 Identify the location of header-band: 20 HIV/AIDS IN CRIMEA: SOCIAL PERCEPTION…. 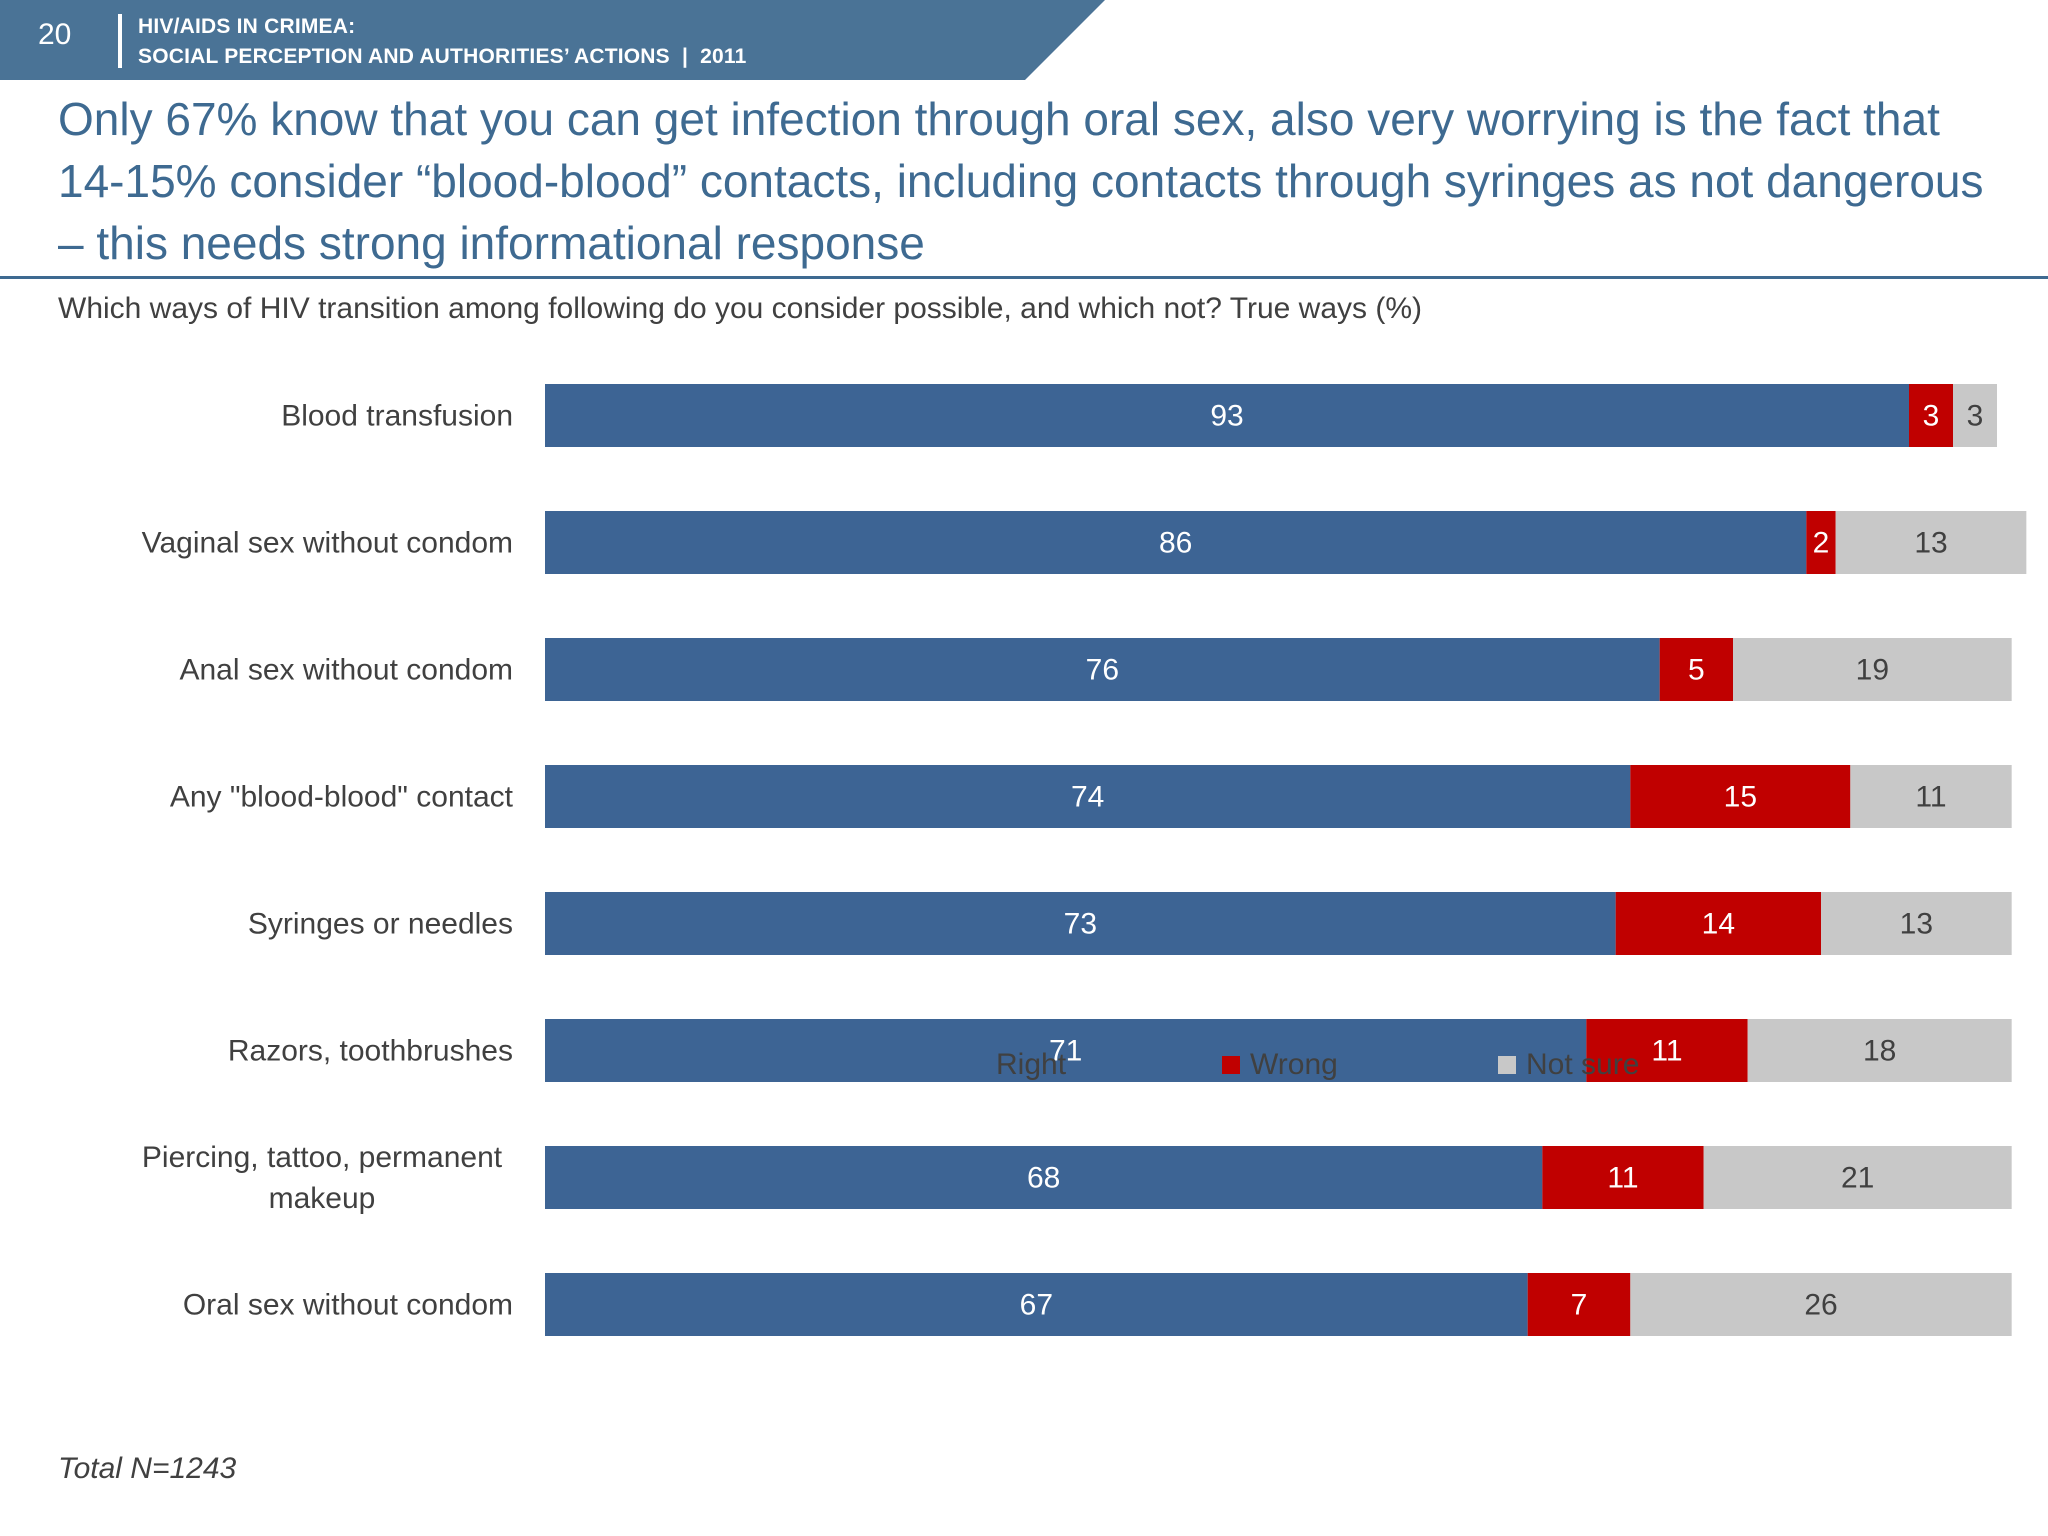
(1024, 40).